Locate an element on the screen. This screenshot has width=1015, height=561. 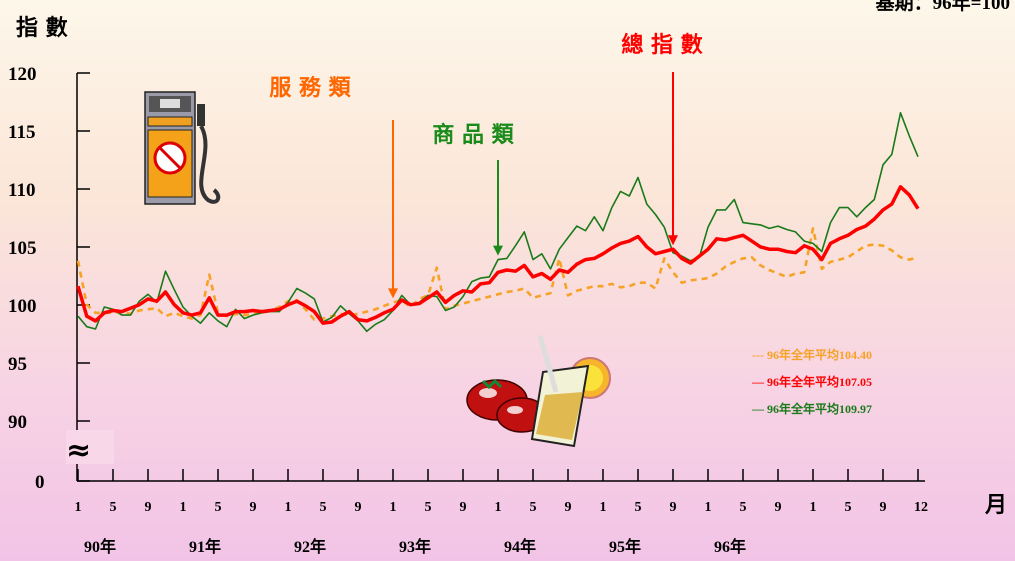
series-line is located at coordinates (497, 274).